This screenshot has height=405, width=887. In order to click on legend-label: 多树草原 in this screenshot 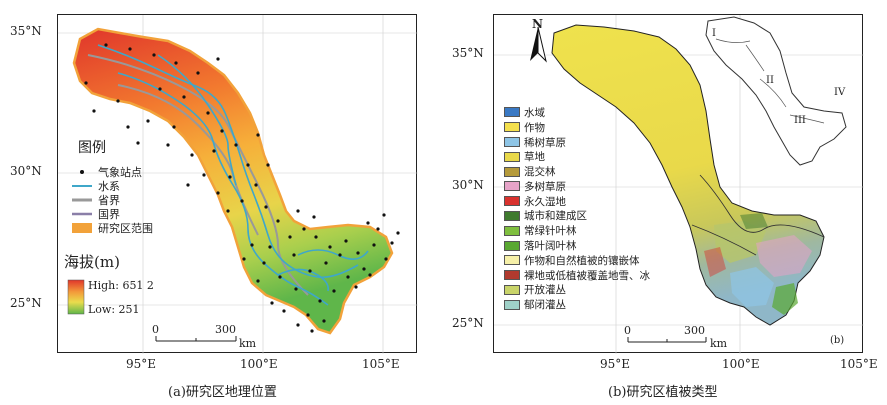, I will do `click(545, 186)`.